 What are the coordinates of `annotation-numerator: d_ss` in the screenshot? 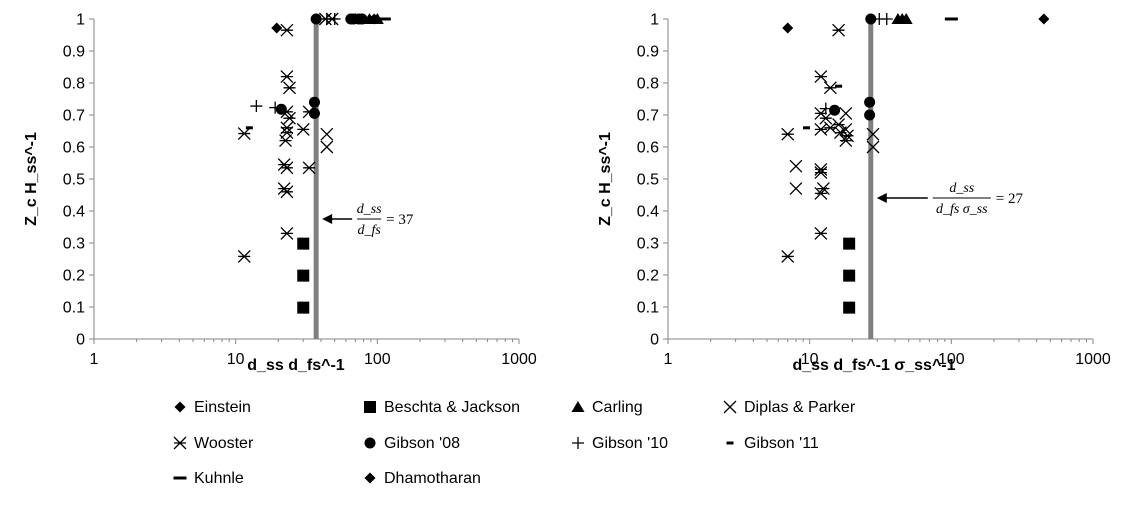 It's located at (369, 209).